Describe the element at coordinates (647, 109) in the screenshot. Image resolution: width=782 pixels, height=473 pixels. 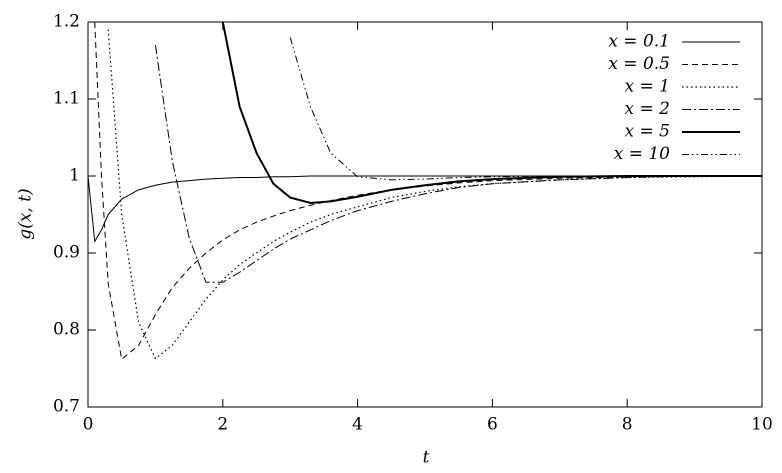
I see `legend-label: x = 2` at that location.